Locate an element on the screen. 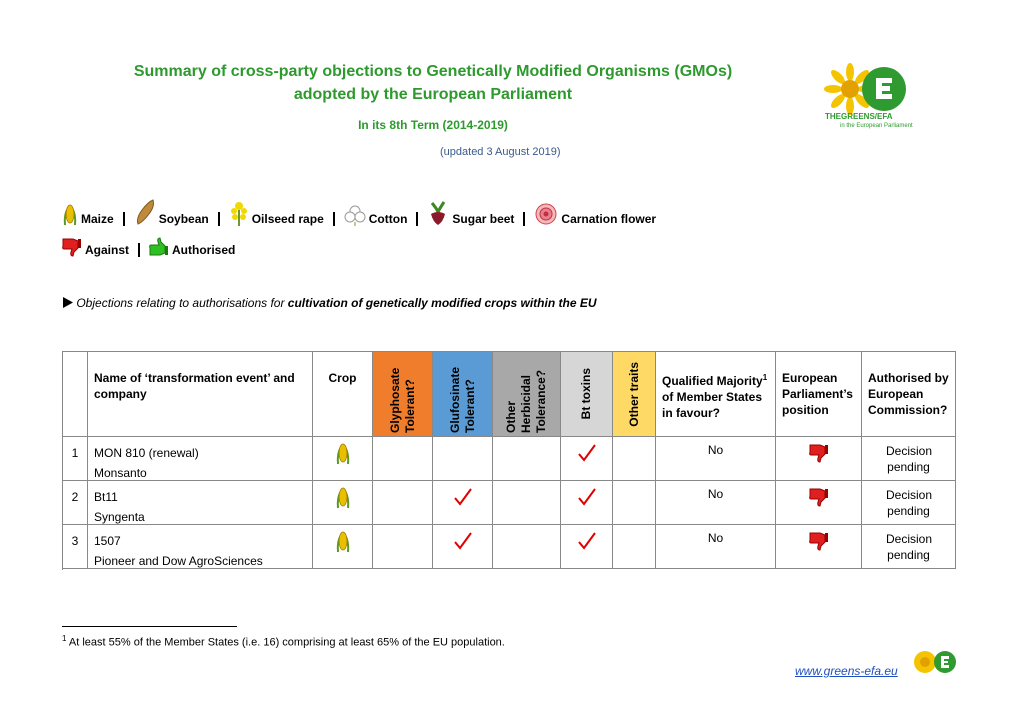  header-trait: Other traits is located at coordinates (633, 394).